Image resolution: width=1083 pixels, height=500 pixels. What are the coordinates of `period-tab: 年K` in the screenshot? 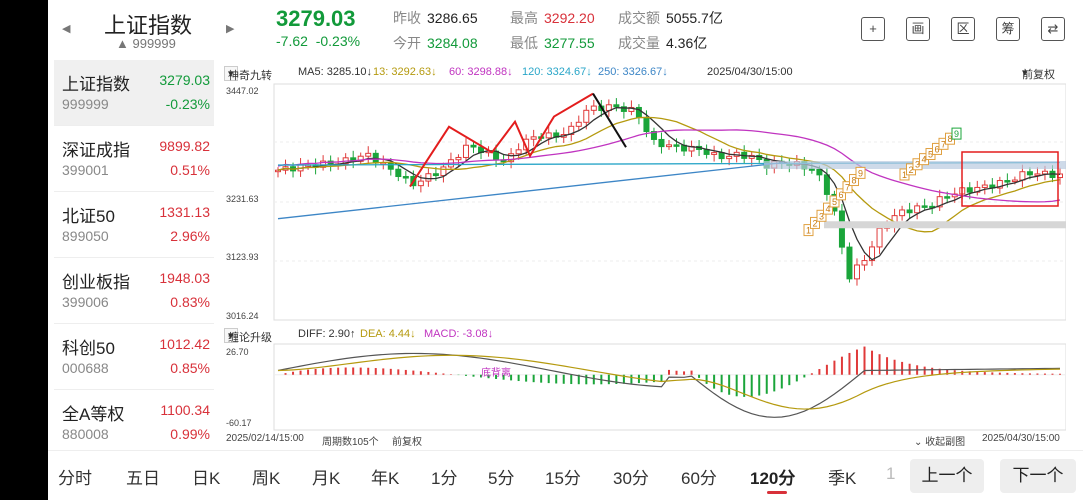 It's located at (385, 478).